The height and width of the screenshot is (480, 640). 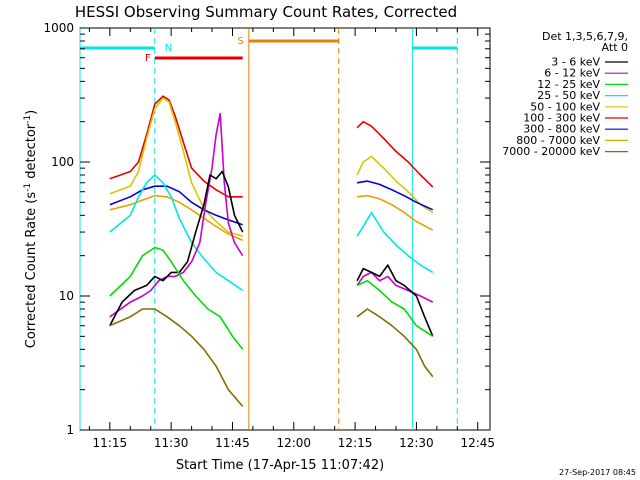 What do you see at coordinates (62, 162) in the screenshot?
I see `y-tick-label: 100` at bounding box center [62, 162].